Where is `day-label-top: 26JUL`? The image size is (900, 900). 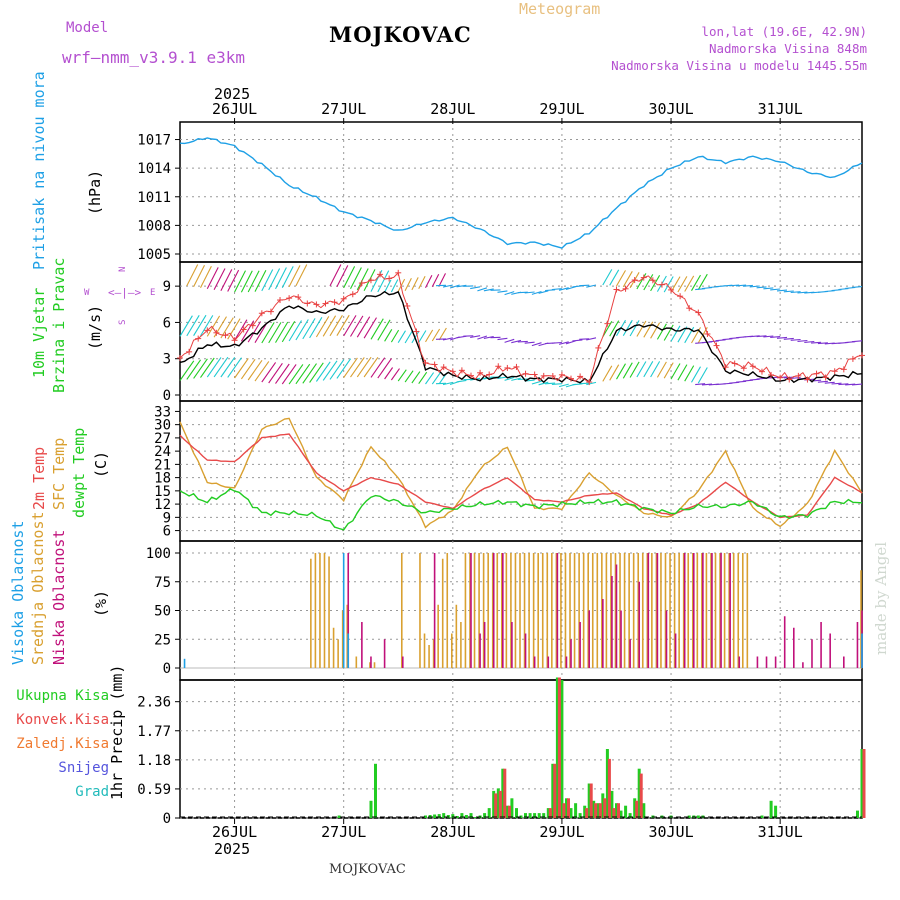
day-label-top: 26JUL is located at coordinates (234, 109).